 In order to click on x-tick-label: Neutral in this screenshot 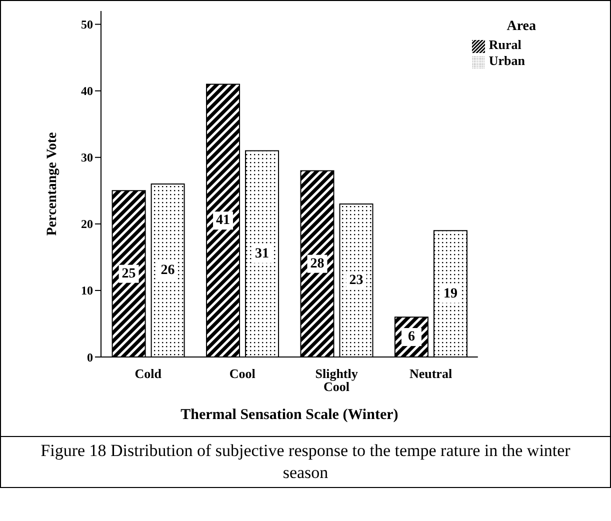, I will do `click(430, 374)`.